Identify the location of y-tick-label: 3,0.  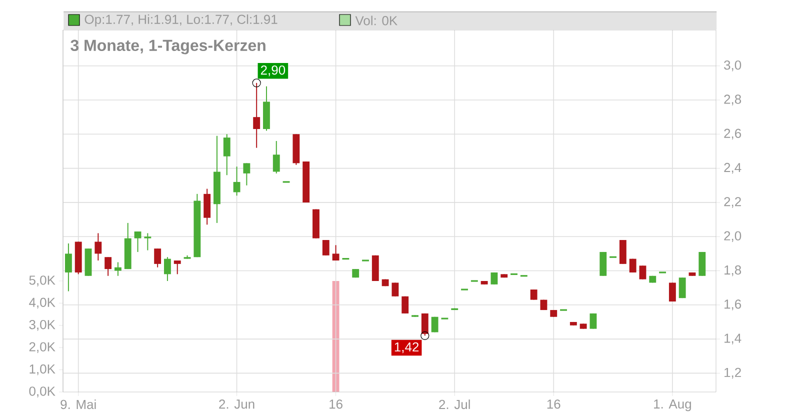
(733, 66).